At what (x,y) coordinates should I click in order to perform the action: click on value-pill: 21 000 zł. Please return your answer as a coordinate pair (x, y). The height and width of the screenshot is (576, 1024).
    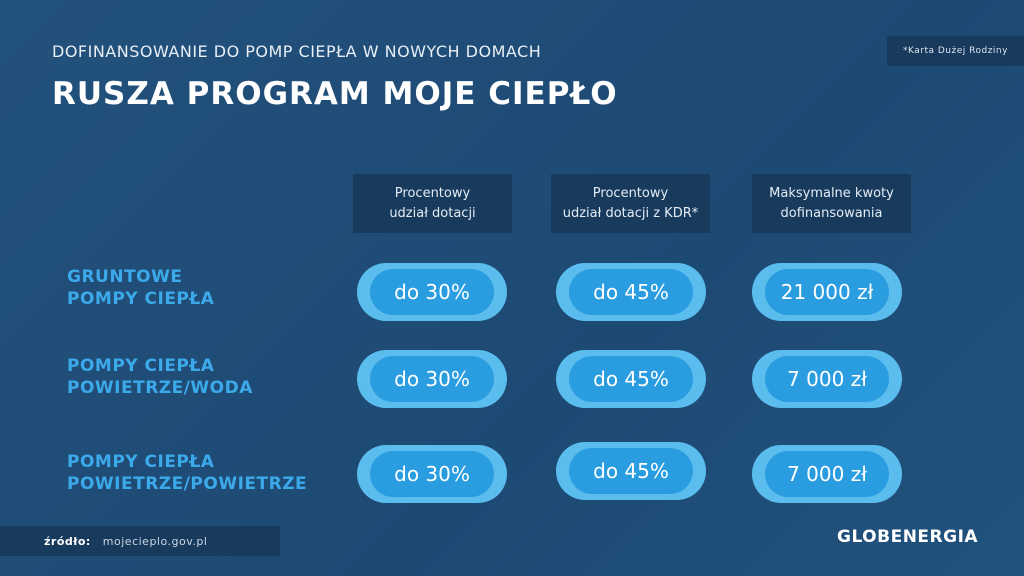
    Looking at the image, I should click on (827, 292).